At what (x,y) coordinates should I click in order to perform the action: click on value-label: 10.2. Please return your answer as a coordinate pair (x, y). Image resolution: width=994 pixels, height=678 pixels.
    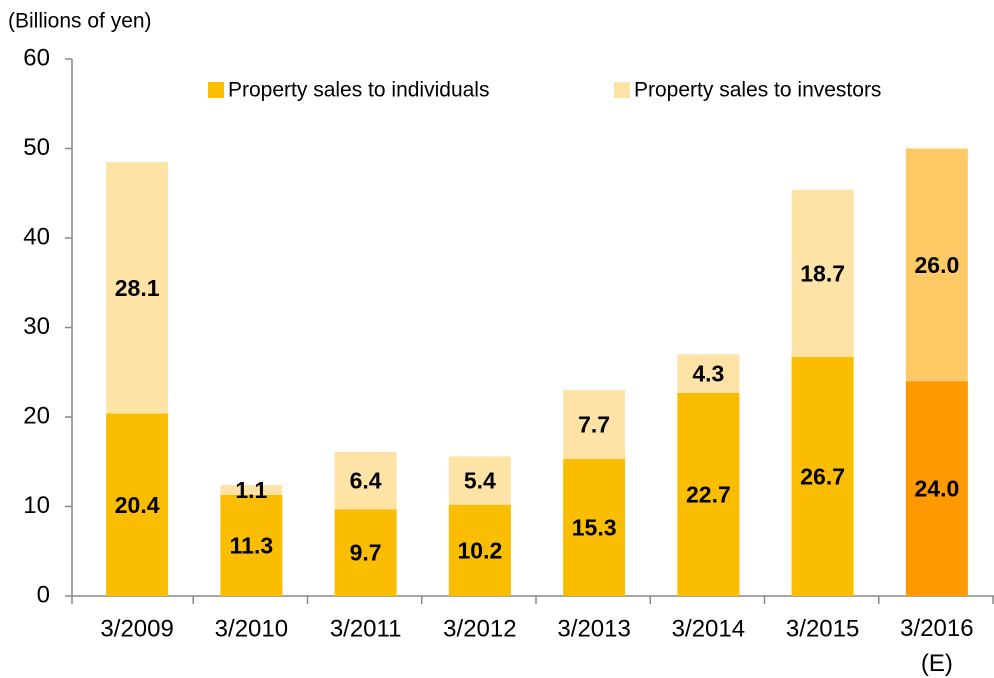
    Looking at the image, I should click on (479, 550).